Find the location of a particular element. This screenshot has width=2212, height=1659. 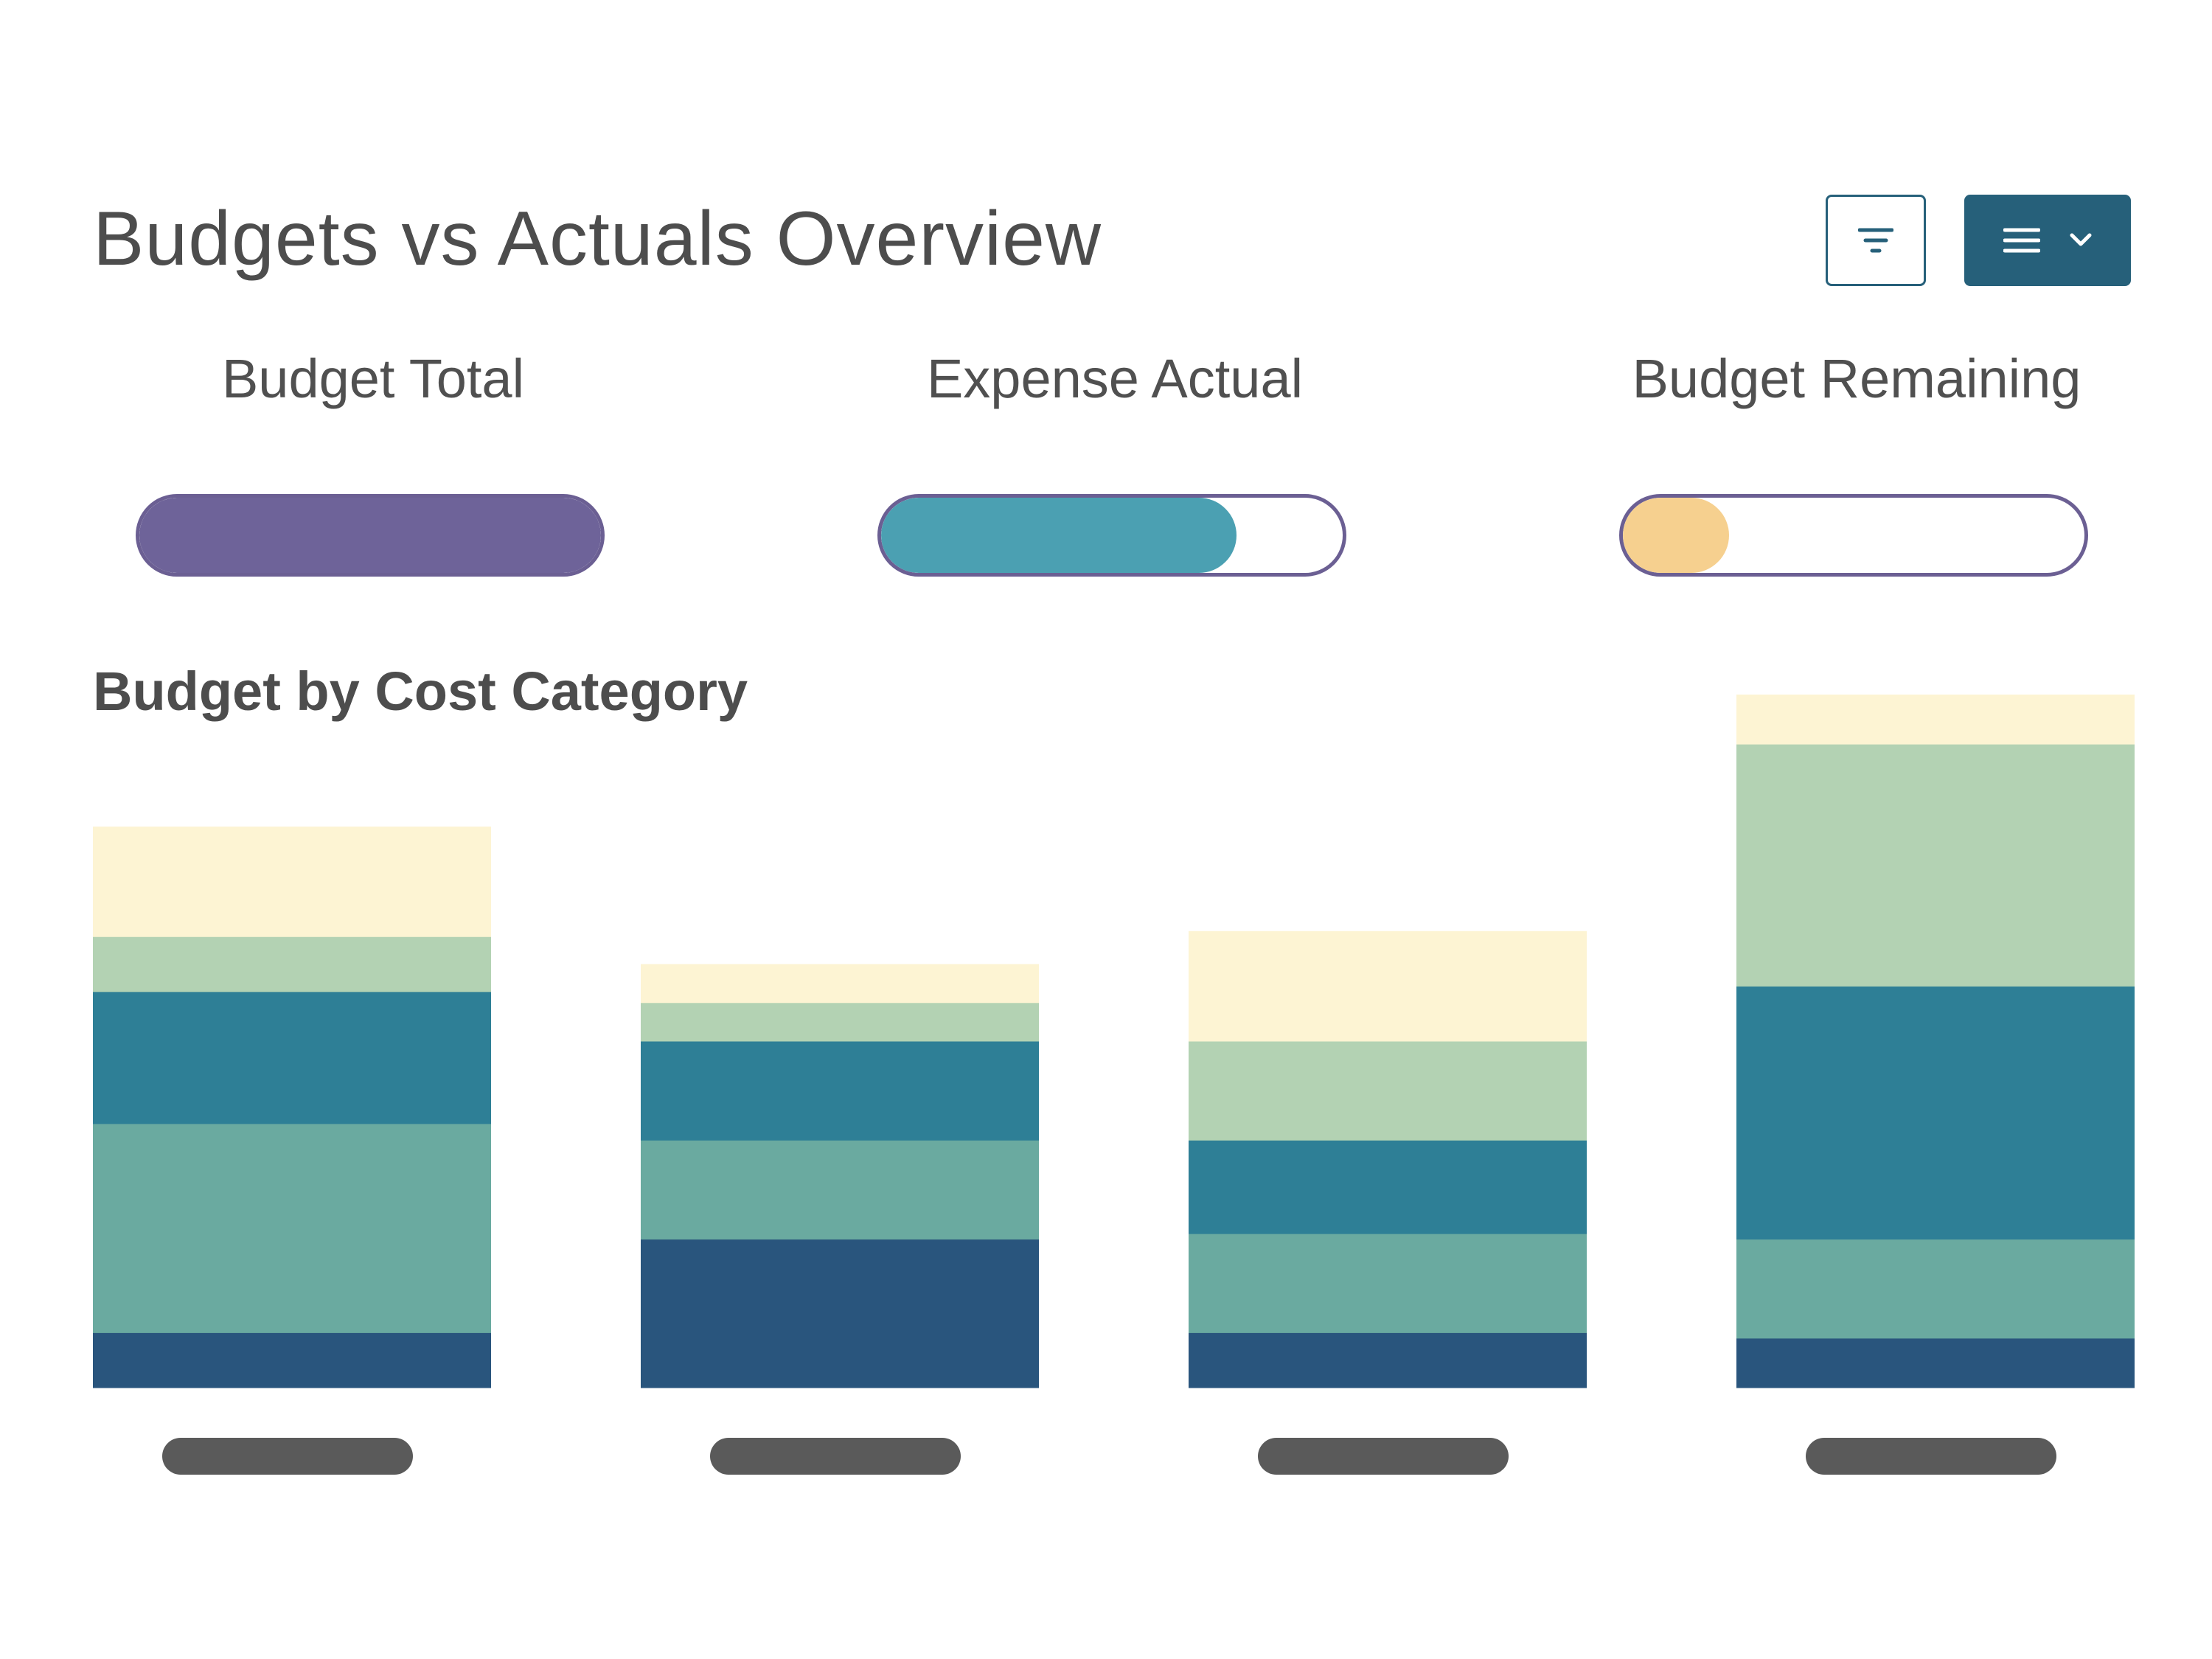

filter-icon is located at coordinates (1875, 240).